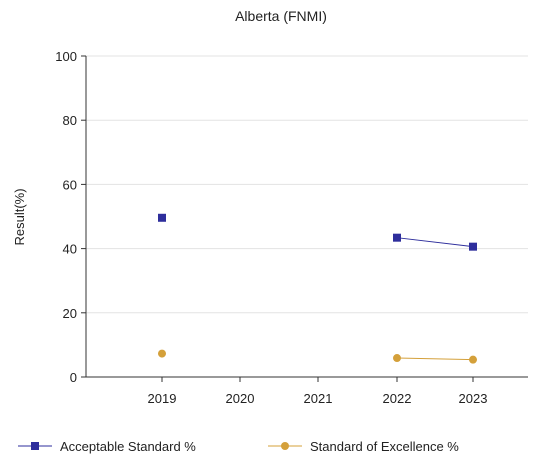 This screenshot has height=463, width=542. I want to click on y-tick-label: 20, so click(70, 313).